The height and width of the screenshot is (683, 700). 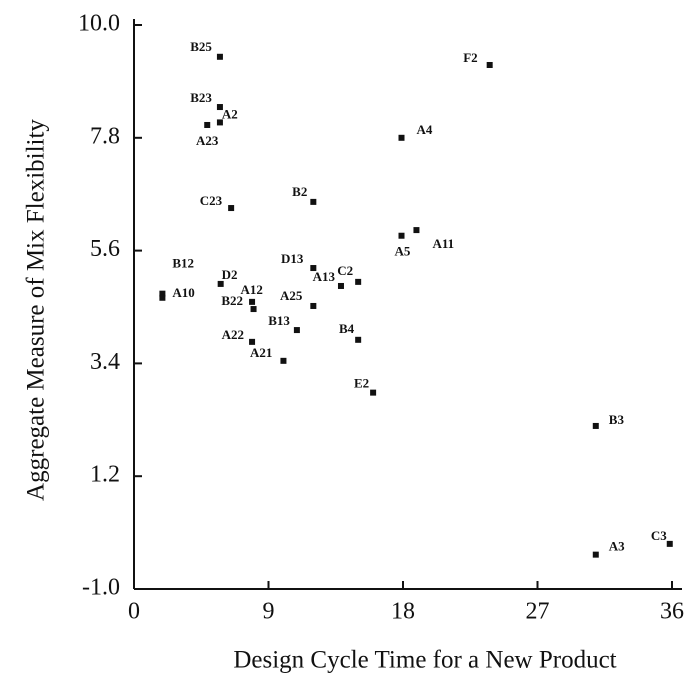 I want to click on point-label: B23, so click(x=201, y=97).